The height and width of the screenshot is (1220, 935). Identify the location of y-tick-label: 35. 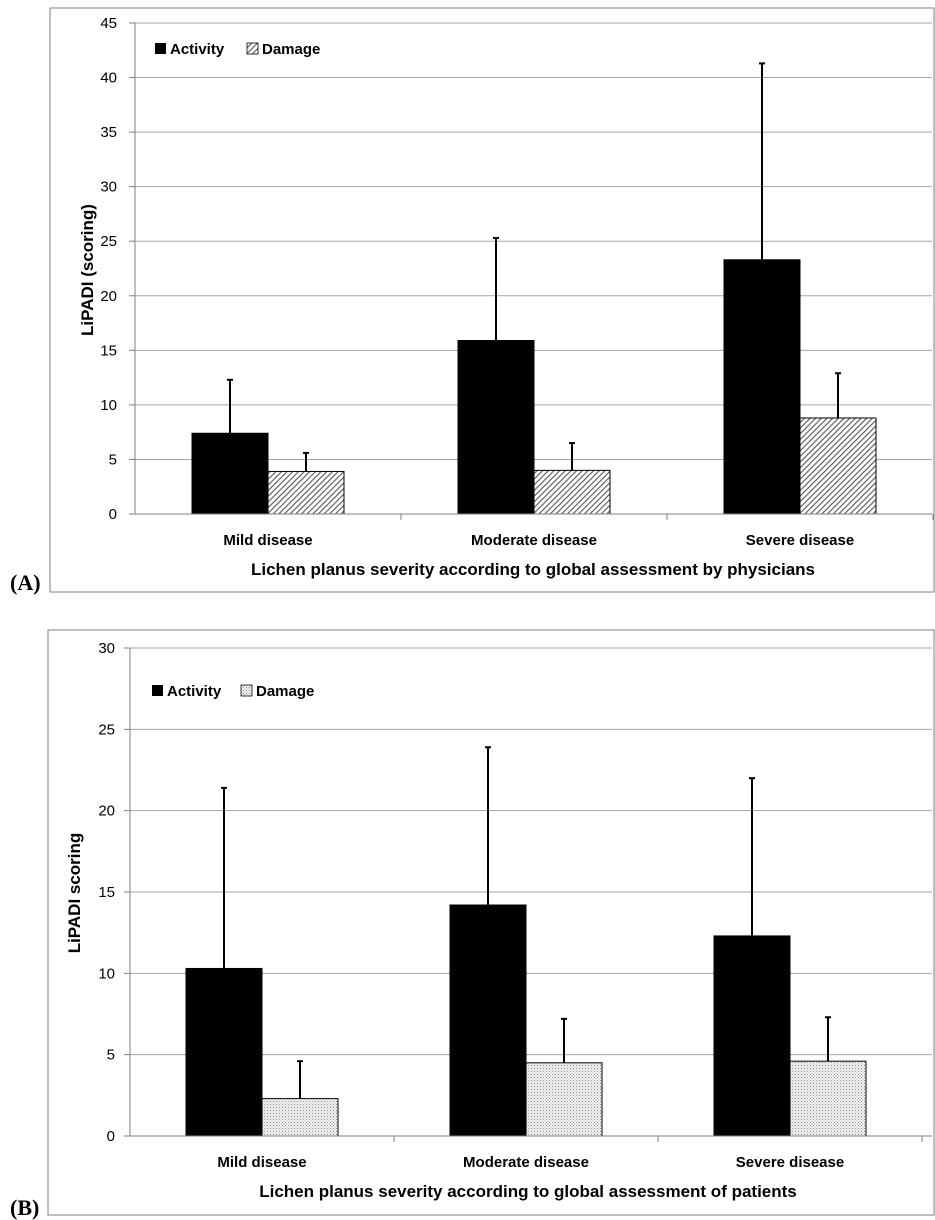
(108, 132).